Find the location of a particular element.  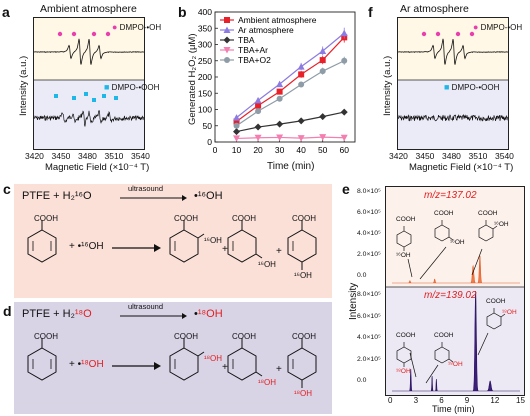

panel-f-oh-markers is located at coordinates (448, 34).